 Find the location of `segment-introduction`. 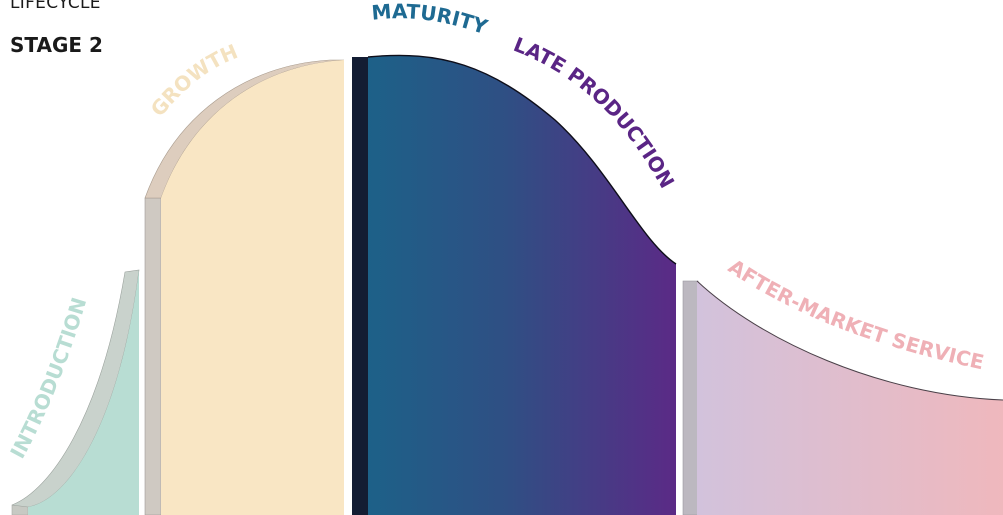

segment-introduction is located at coordinates (75, 392).